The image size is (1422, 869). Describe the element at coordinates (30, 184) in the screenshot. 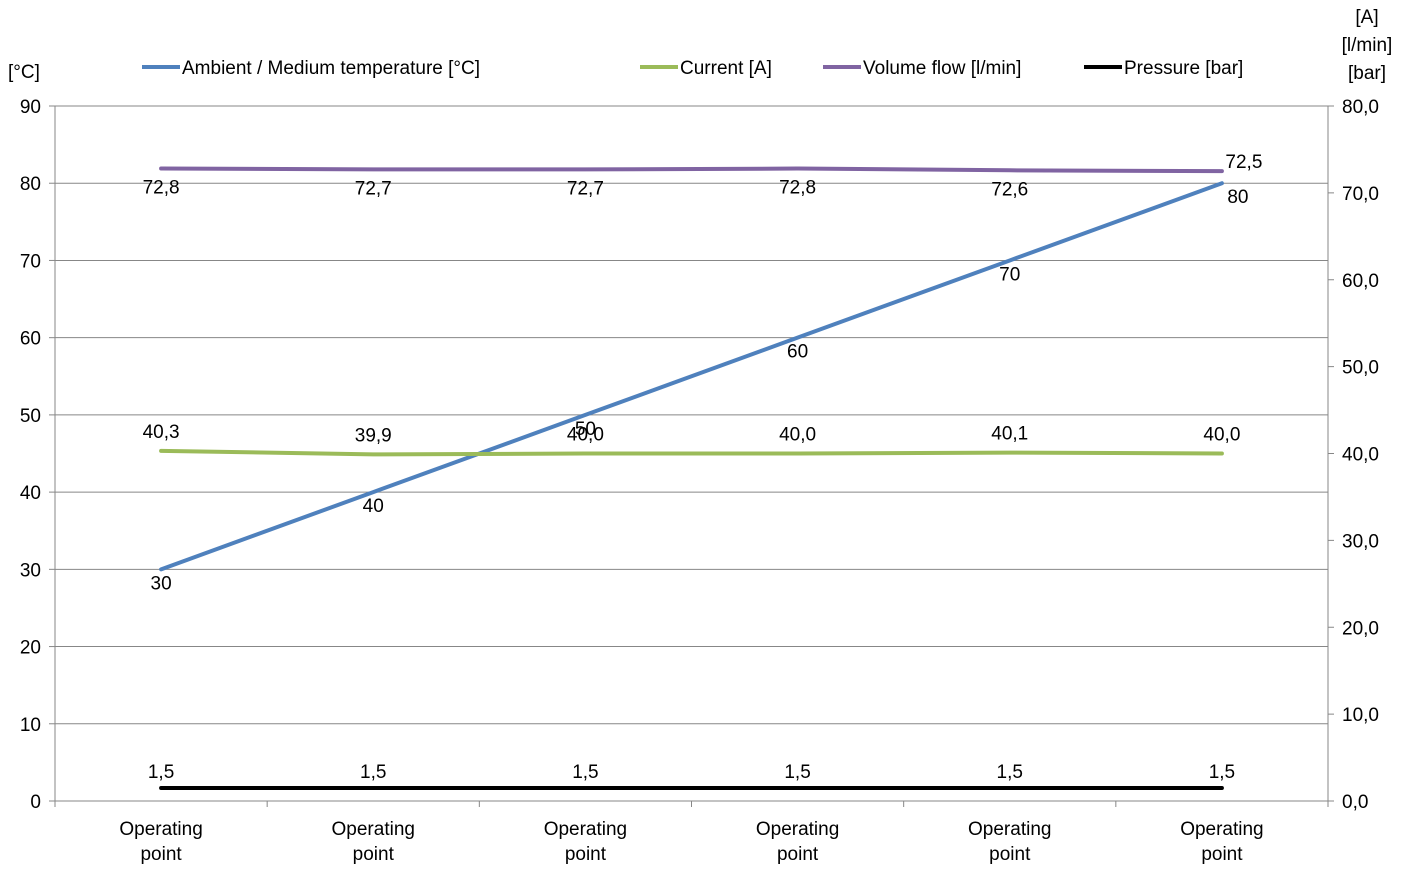

I see `left-tick-label: 80` at that location.